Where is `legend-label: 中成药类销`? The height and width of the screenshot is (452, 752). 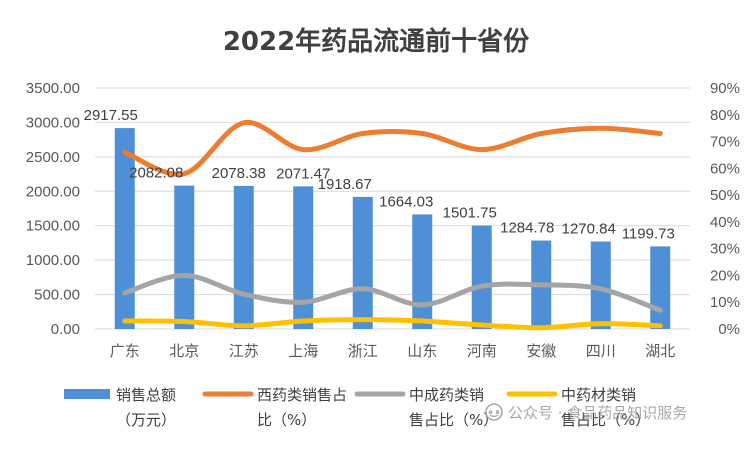 legend-label: 中成药类销 is located at coordinates (446, 395).